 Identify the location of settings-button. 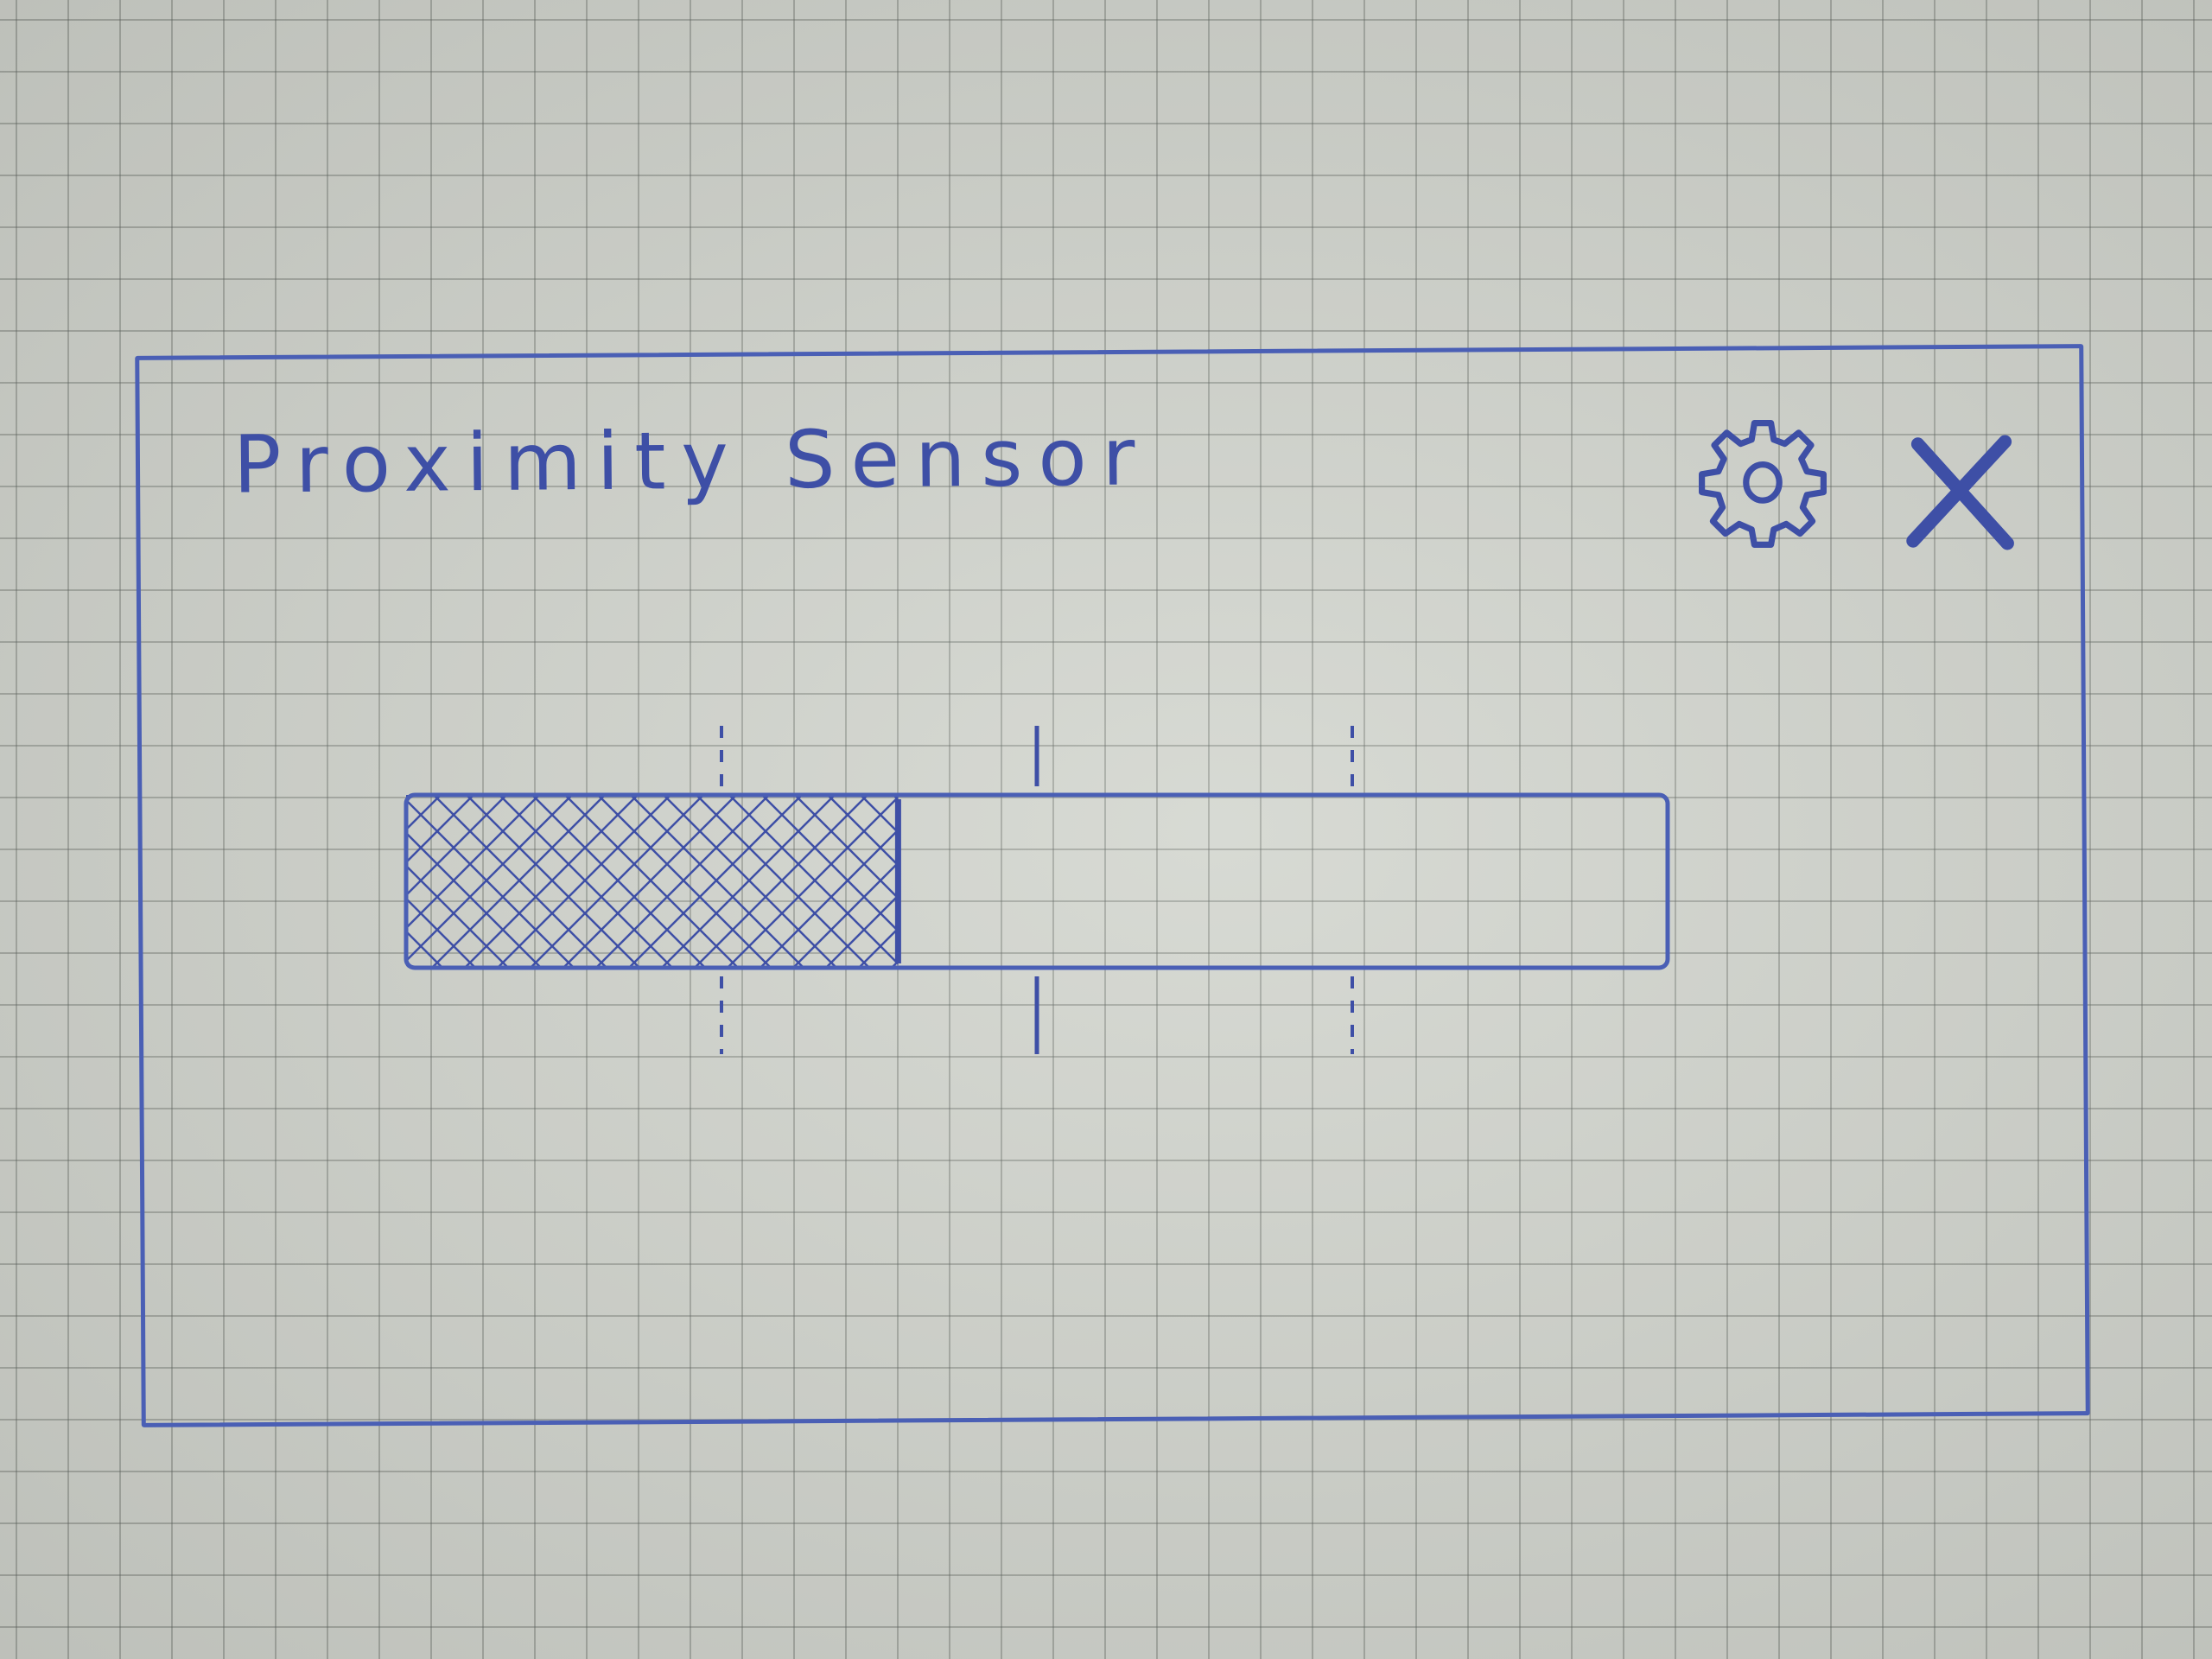
(1762, 484).